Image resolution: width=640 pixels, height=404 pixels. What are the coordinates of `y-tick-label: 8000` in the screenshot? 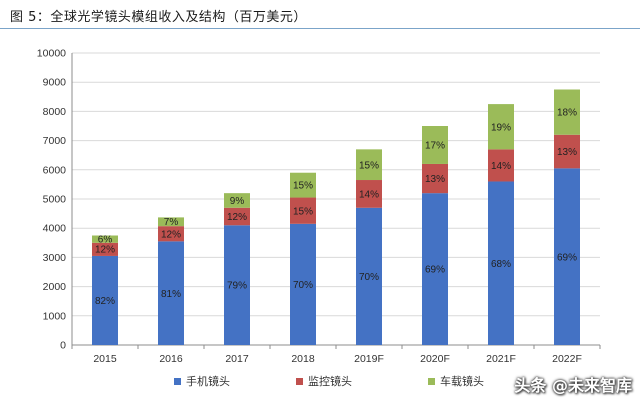 It's located at (55, 112).